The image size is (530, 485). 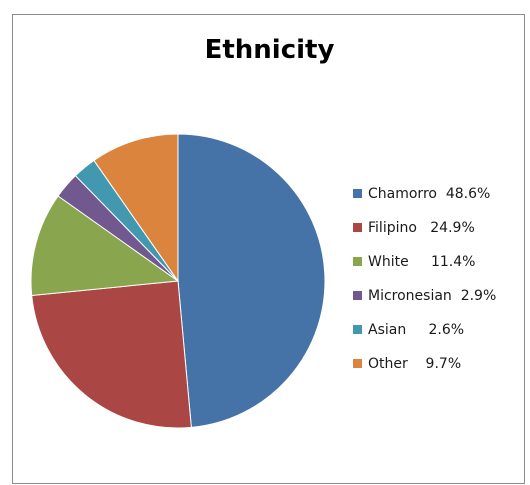 I want to click on legend-label: Asian 2.6%, so click(x=416, y=330).